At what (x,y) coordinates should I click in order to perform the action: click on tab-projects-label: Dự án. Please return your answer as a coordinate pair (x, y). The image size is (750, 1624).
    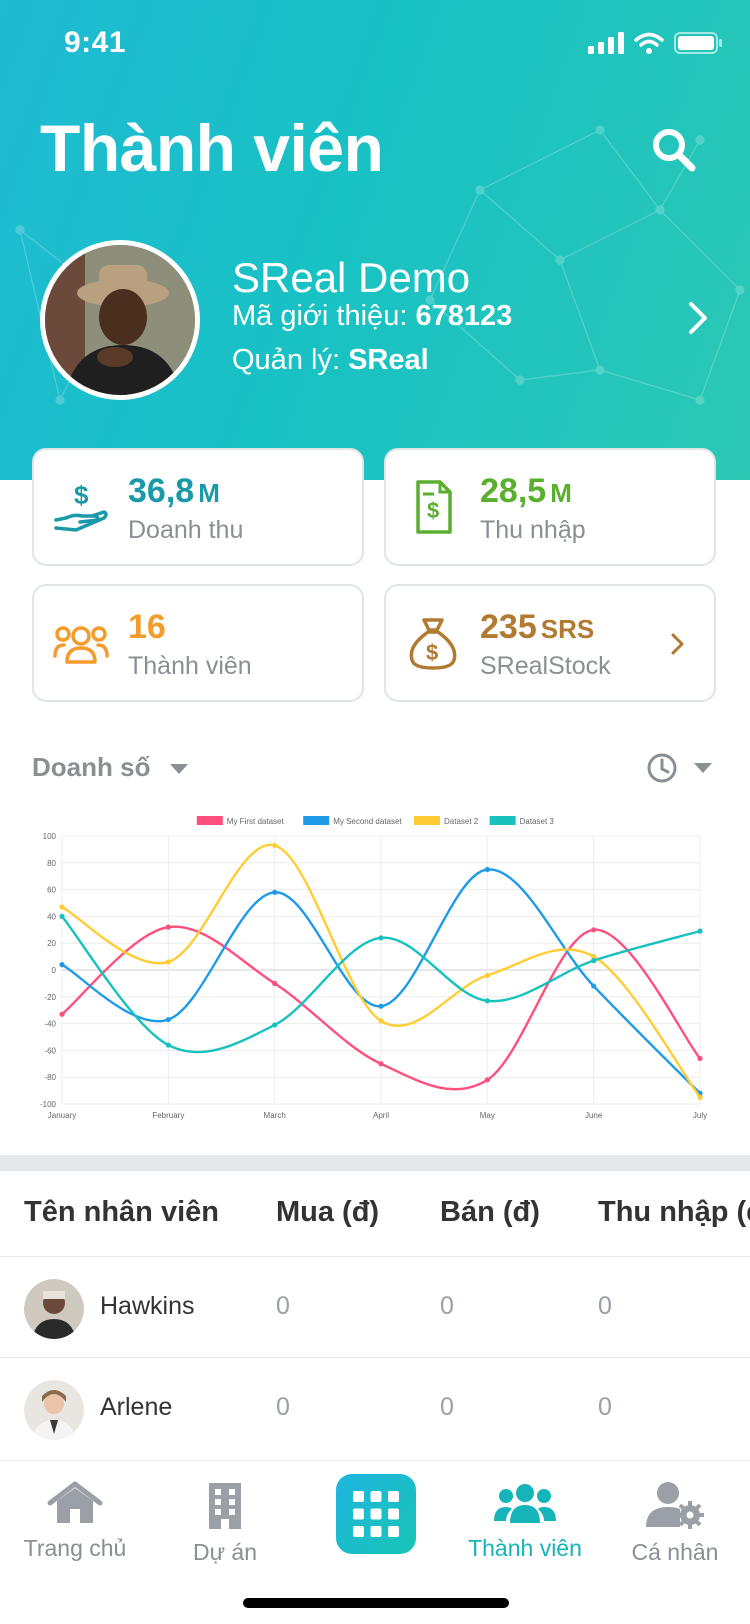
    Looking at the image, I should click on (225, 1552).